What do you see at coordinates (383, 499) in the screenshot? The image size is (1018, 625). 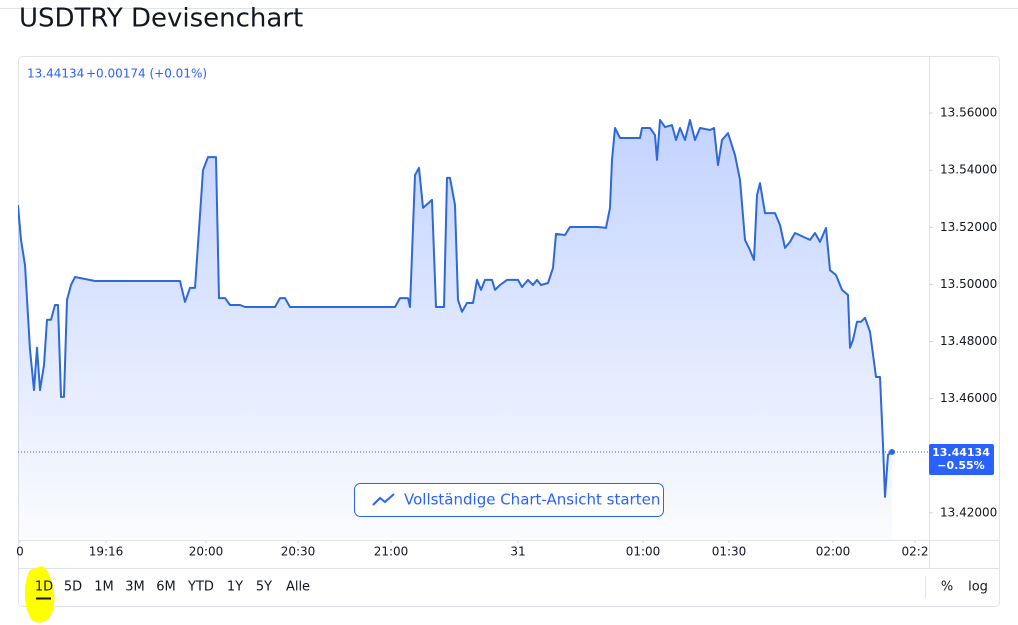 I see `button-icon` at bounding box center [383, 499].